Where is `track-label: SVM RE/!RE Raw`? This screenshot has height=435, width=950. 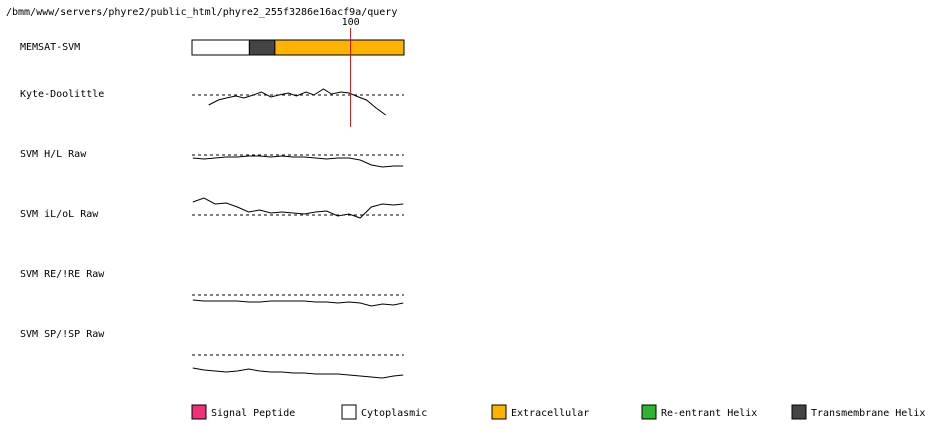 track-label: SVM RE/!RE Raw is located at coordinates (62, 274).